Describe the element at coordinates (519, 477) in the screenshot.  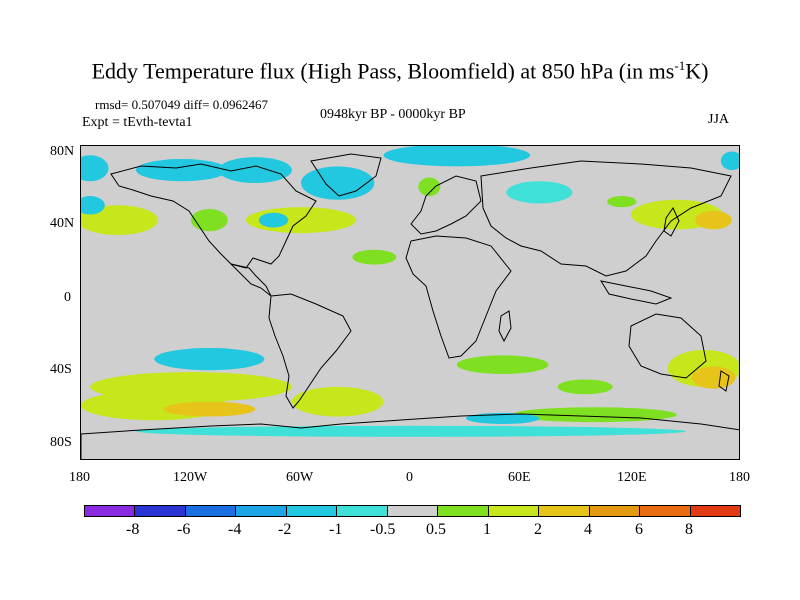
I see `lon-label-60e: 60E` at that location.